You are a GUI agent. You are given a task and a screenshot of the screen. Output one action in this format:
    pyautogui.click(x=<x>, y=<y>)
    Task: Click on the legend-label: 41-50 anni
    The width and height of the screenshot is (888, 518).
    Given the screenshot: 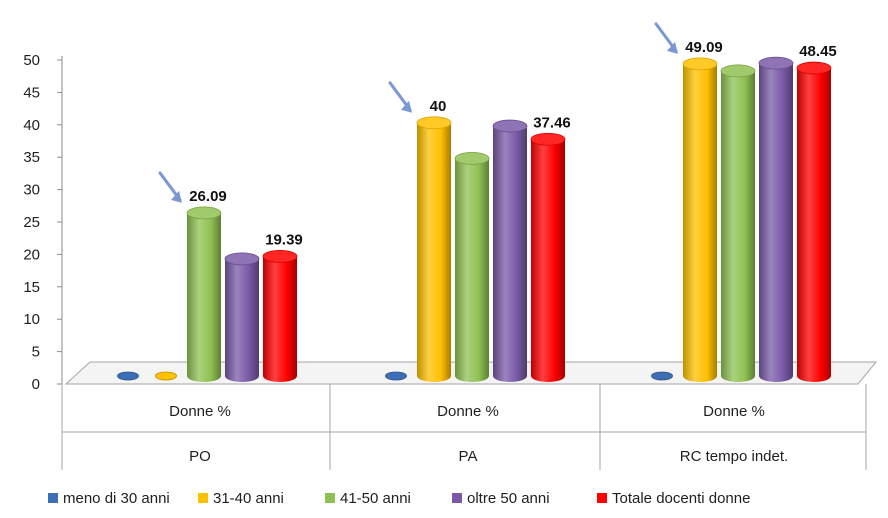 What is the action you would take?
    pyautogui.click(x=375, y=498)
    